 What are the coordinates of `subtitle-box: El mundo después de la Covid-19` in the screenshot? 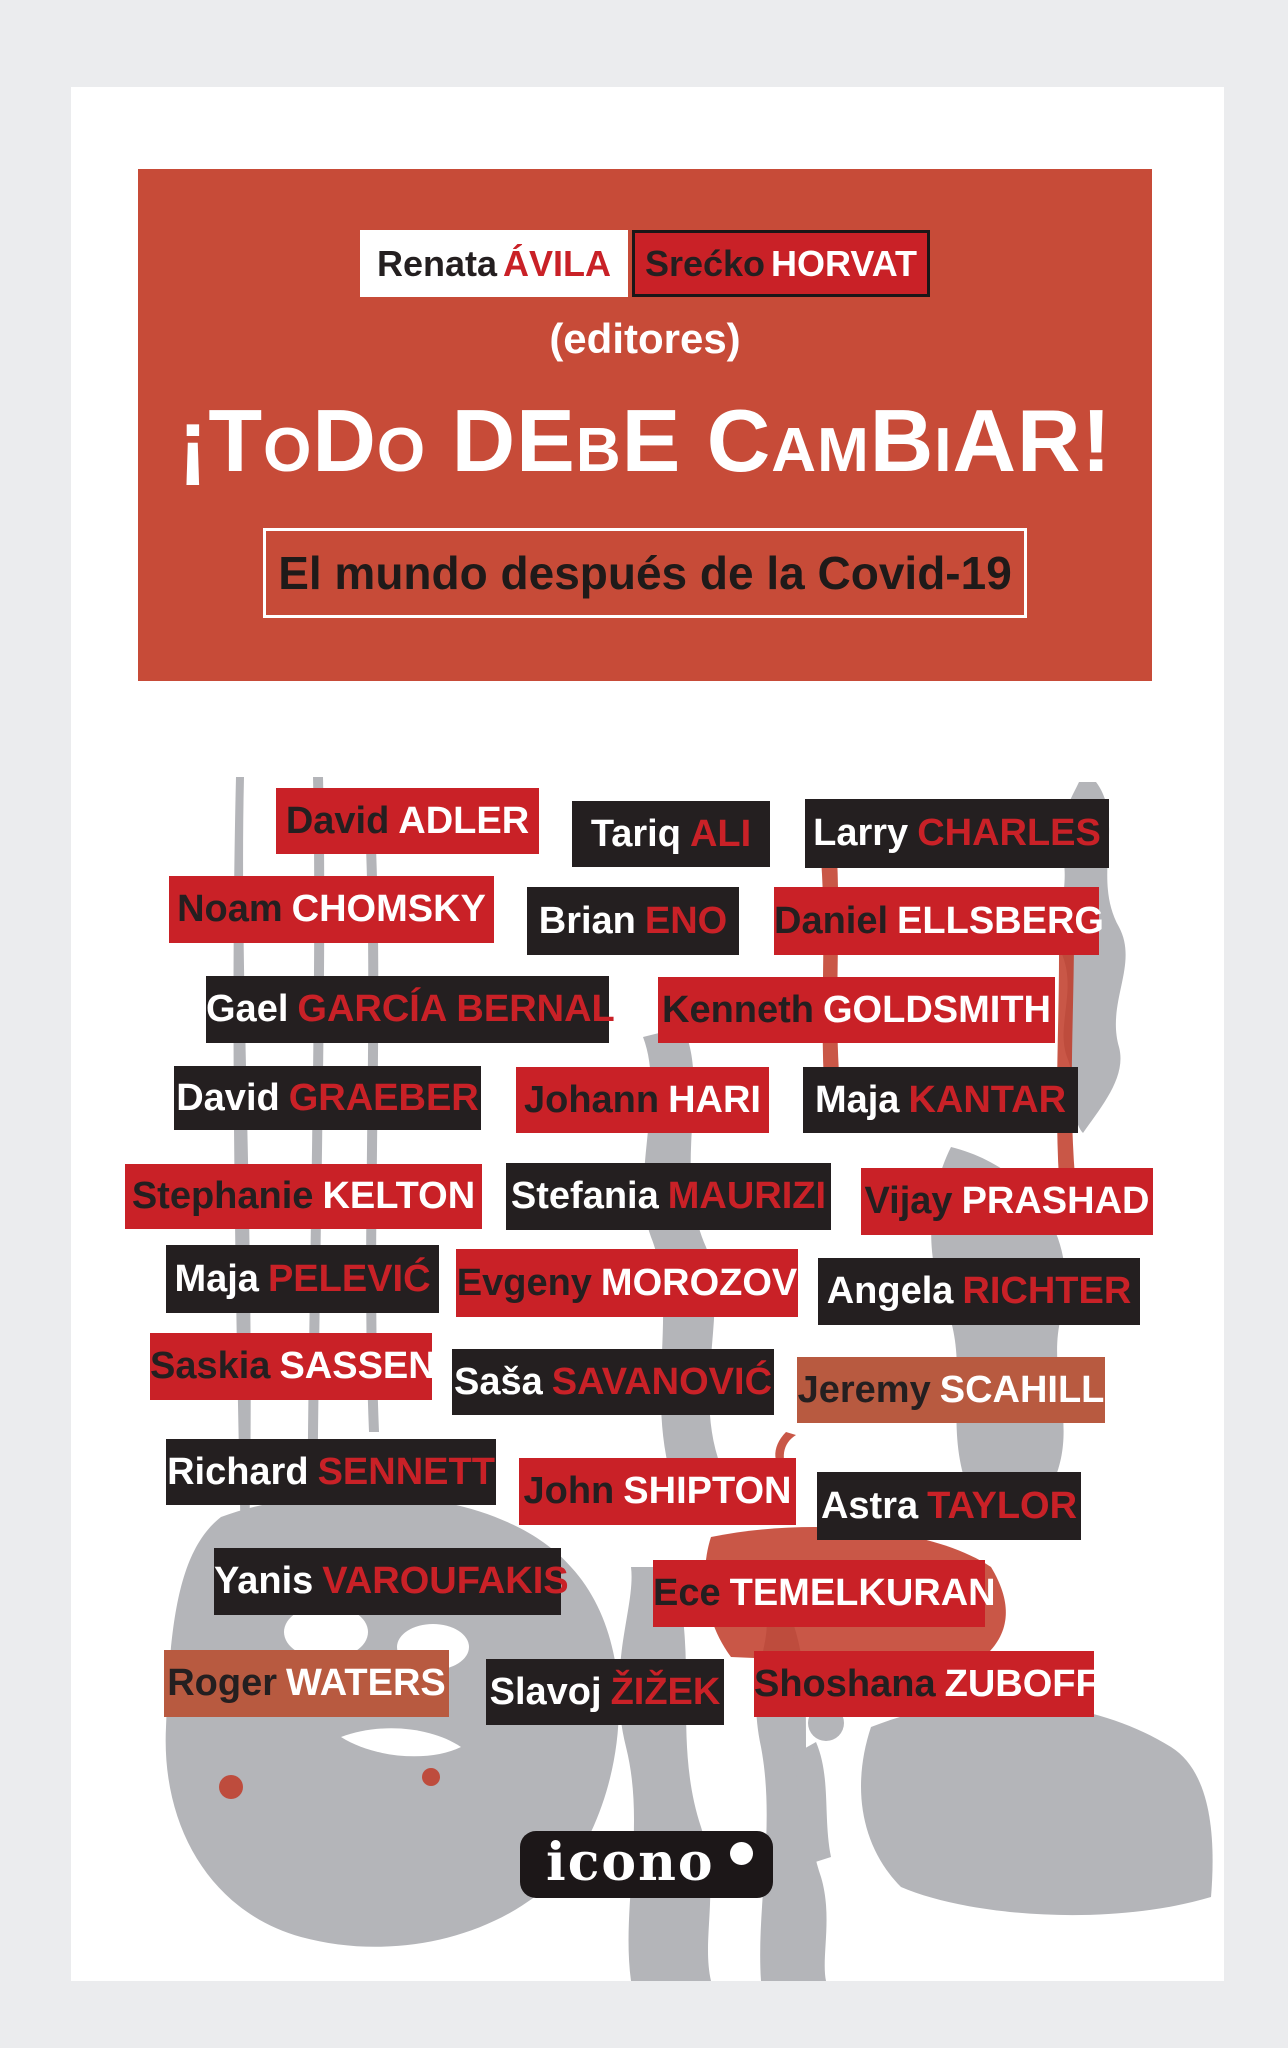 It's located at (645, 573).